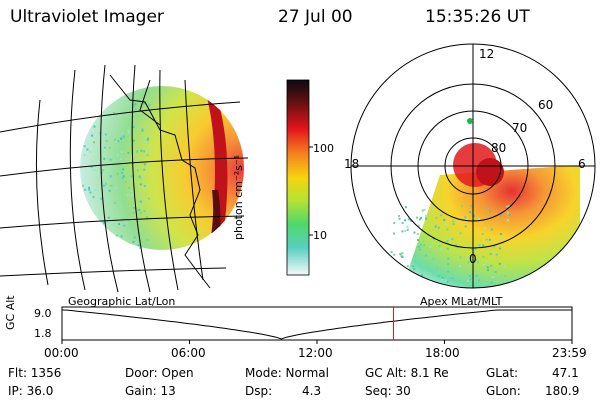 Image resolution: width=600 pixels, height=400 pixels. I want to click on altitude-ytick-bottom: 1.8, so click(43, 333).